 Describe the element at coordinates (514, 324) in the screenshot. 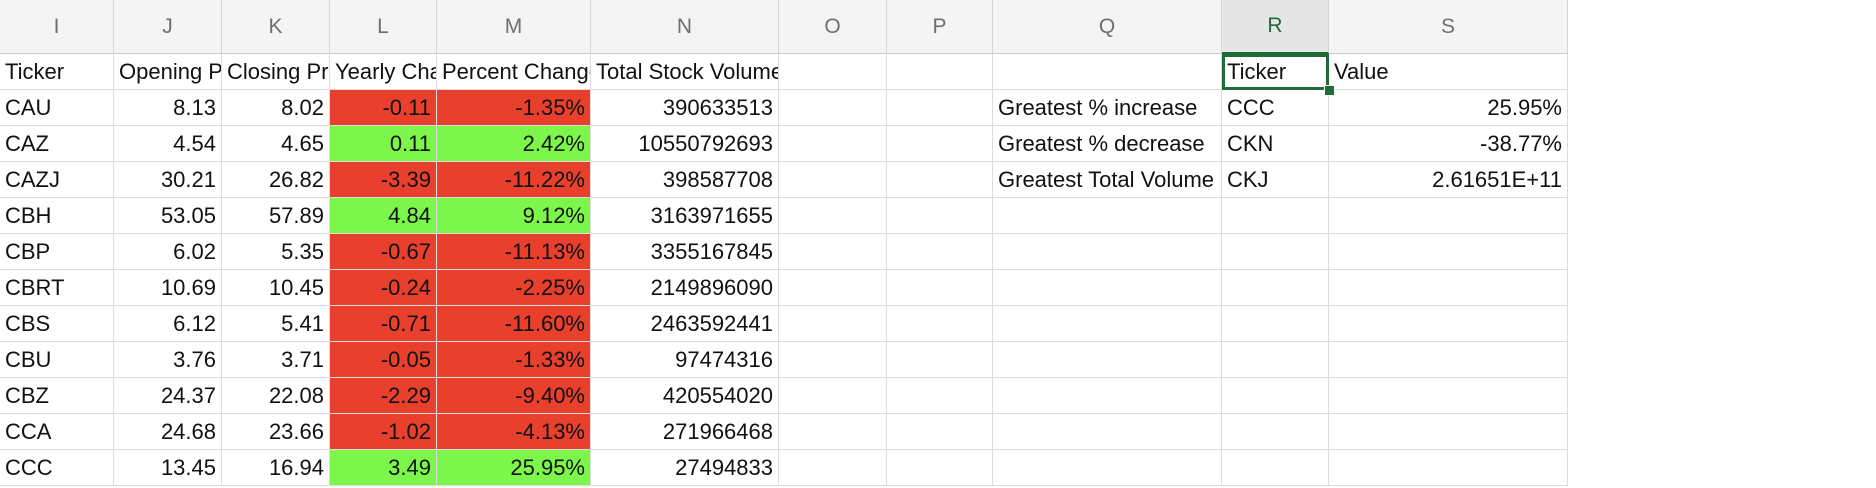

I see `percent-change-cell: -11.60%` at that location.